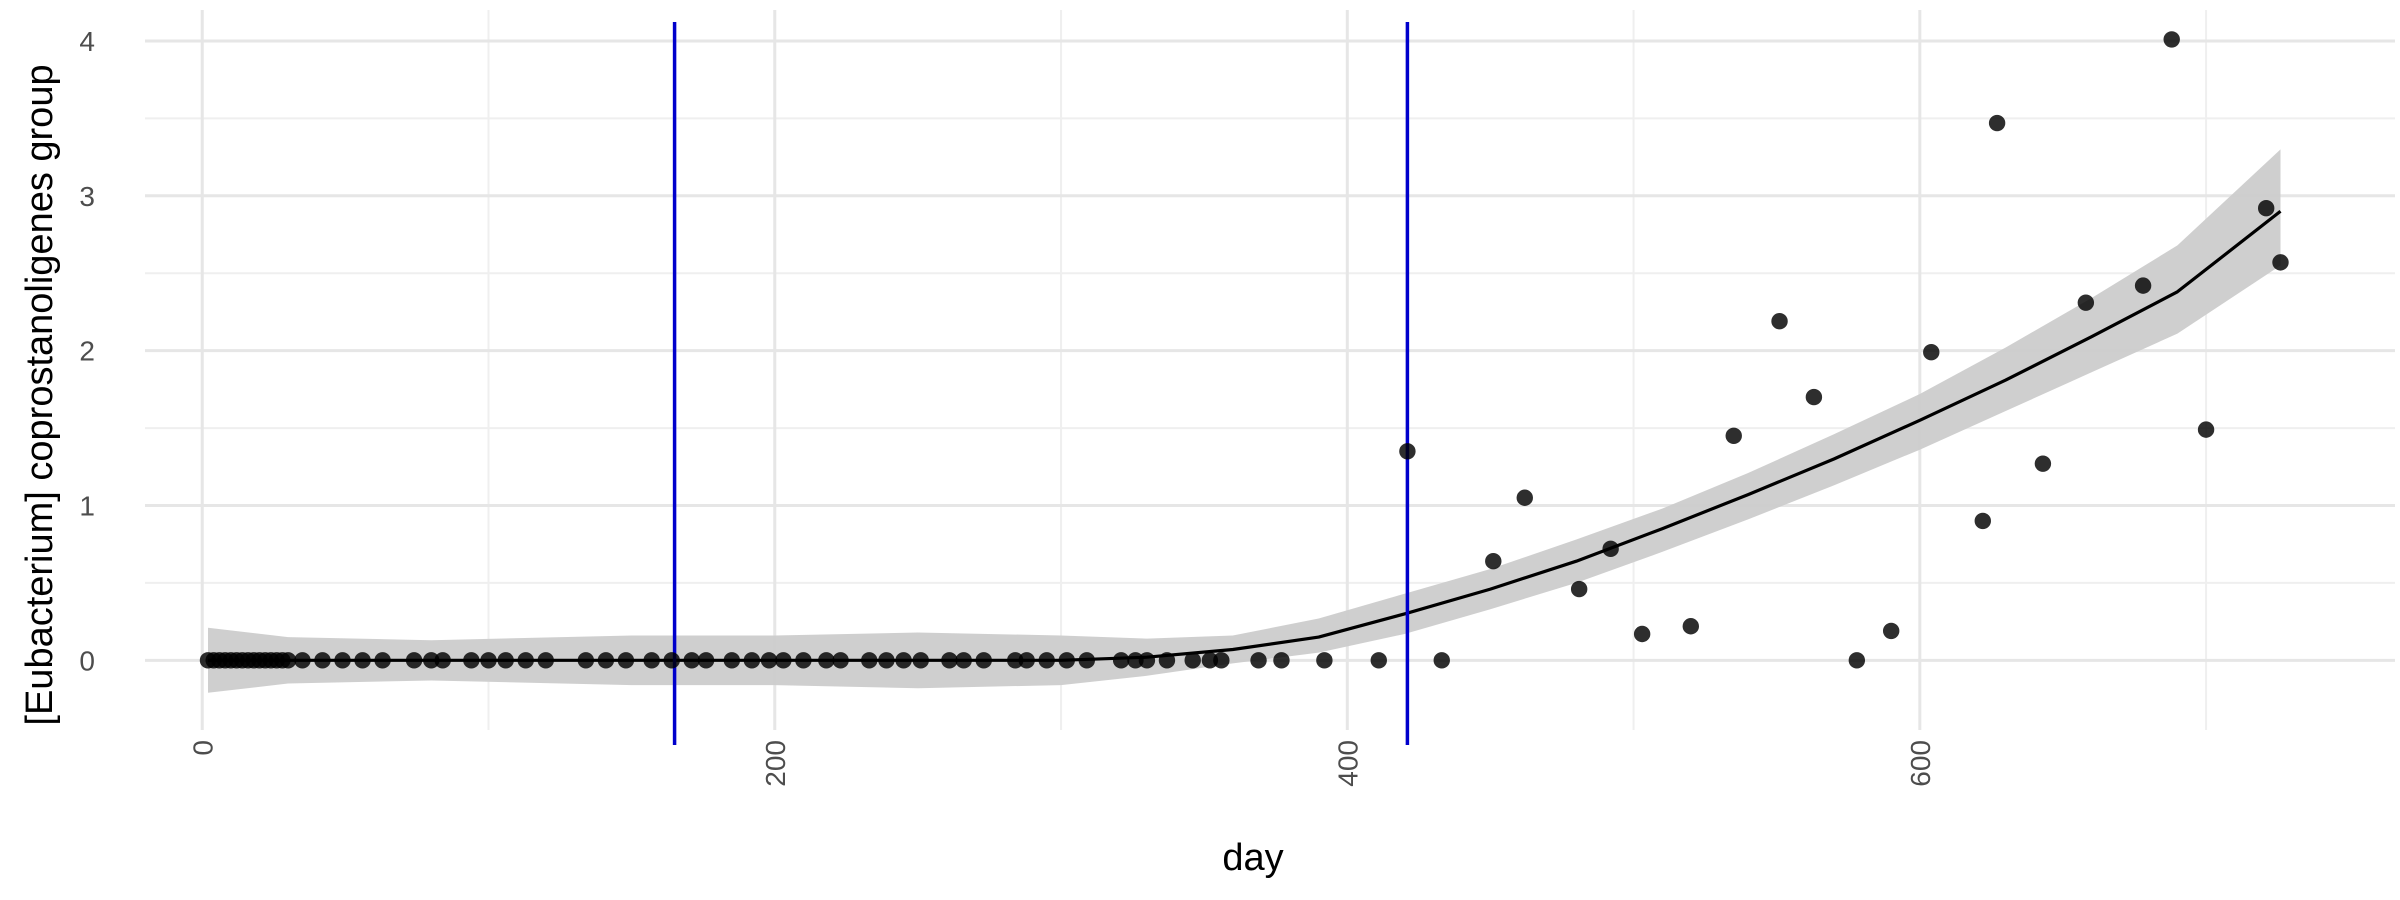 This screenshot has height=900, width=2400. I want to click on x-tick-label: 0, so click(202, 748).